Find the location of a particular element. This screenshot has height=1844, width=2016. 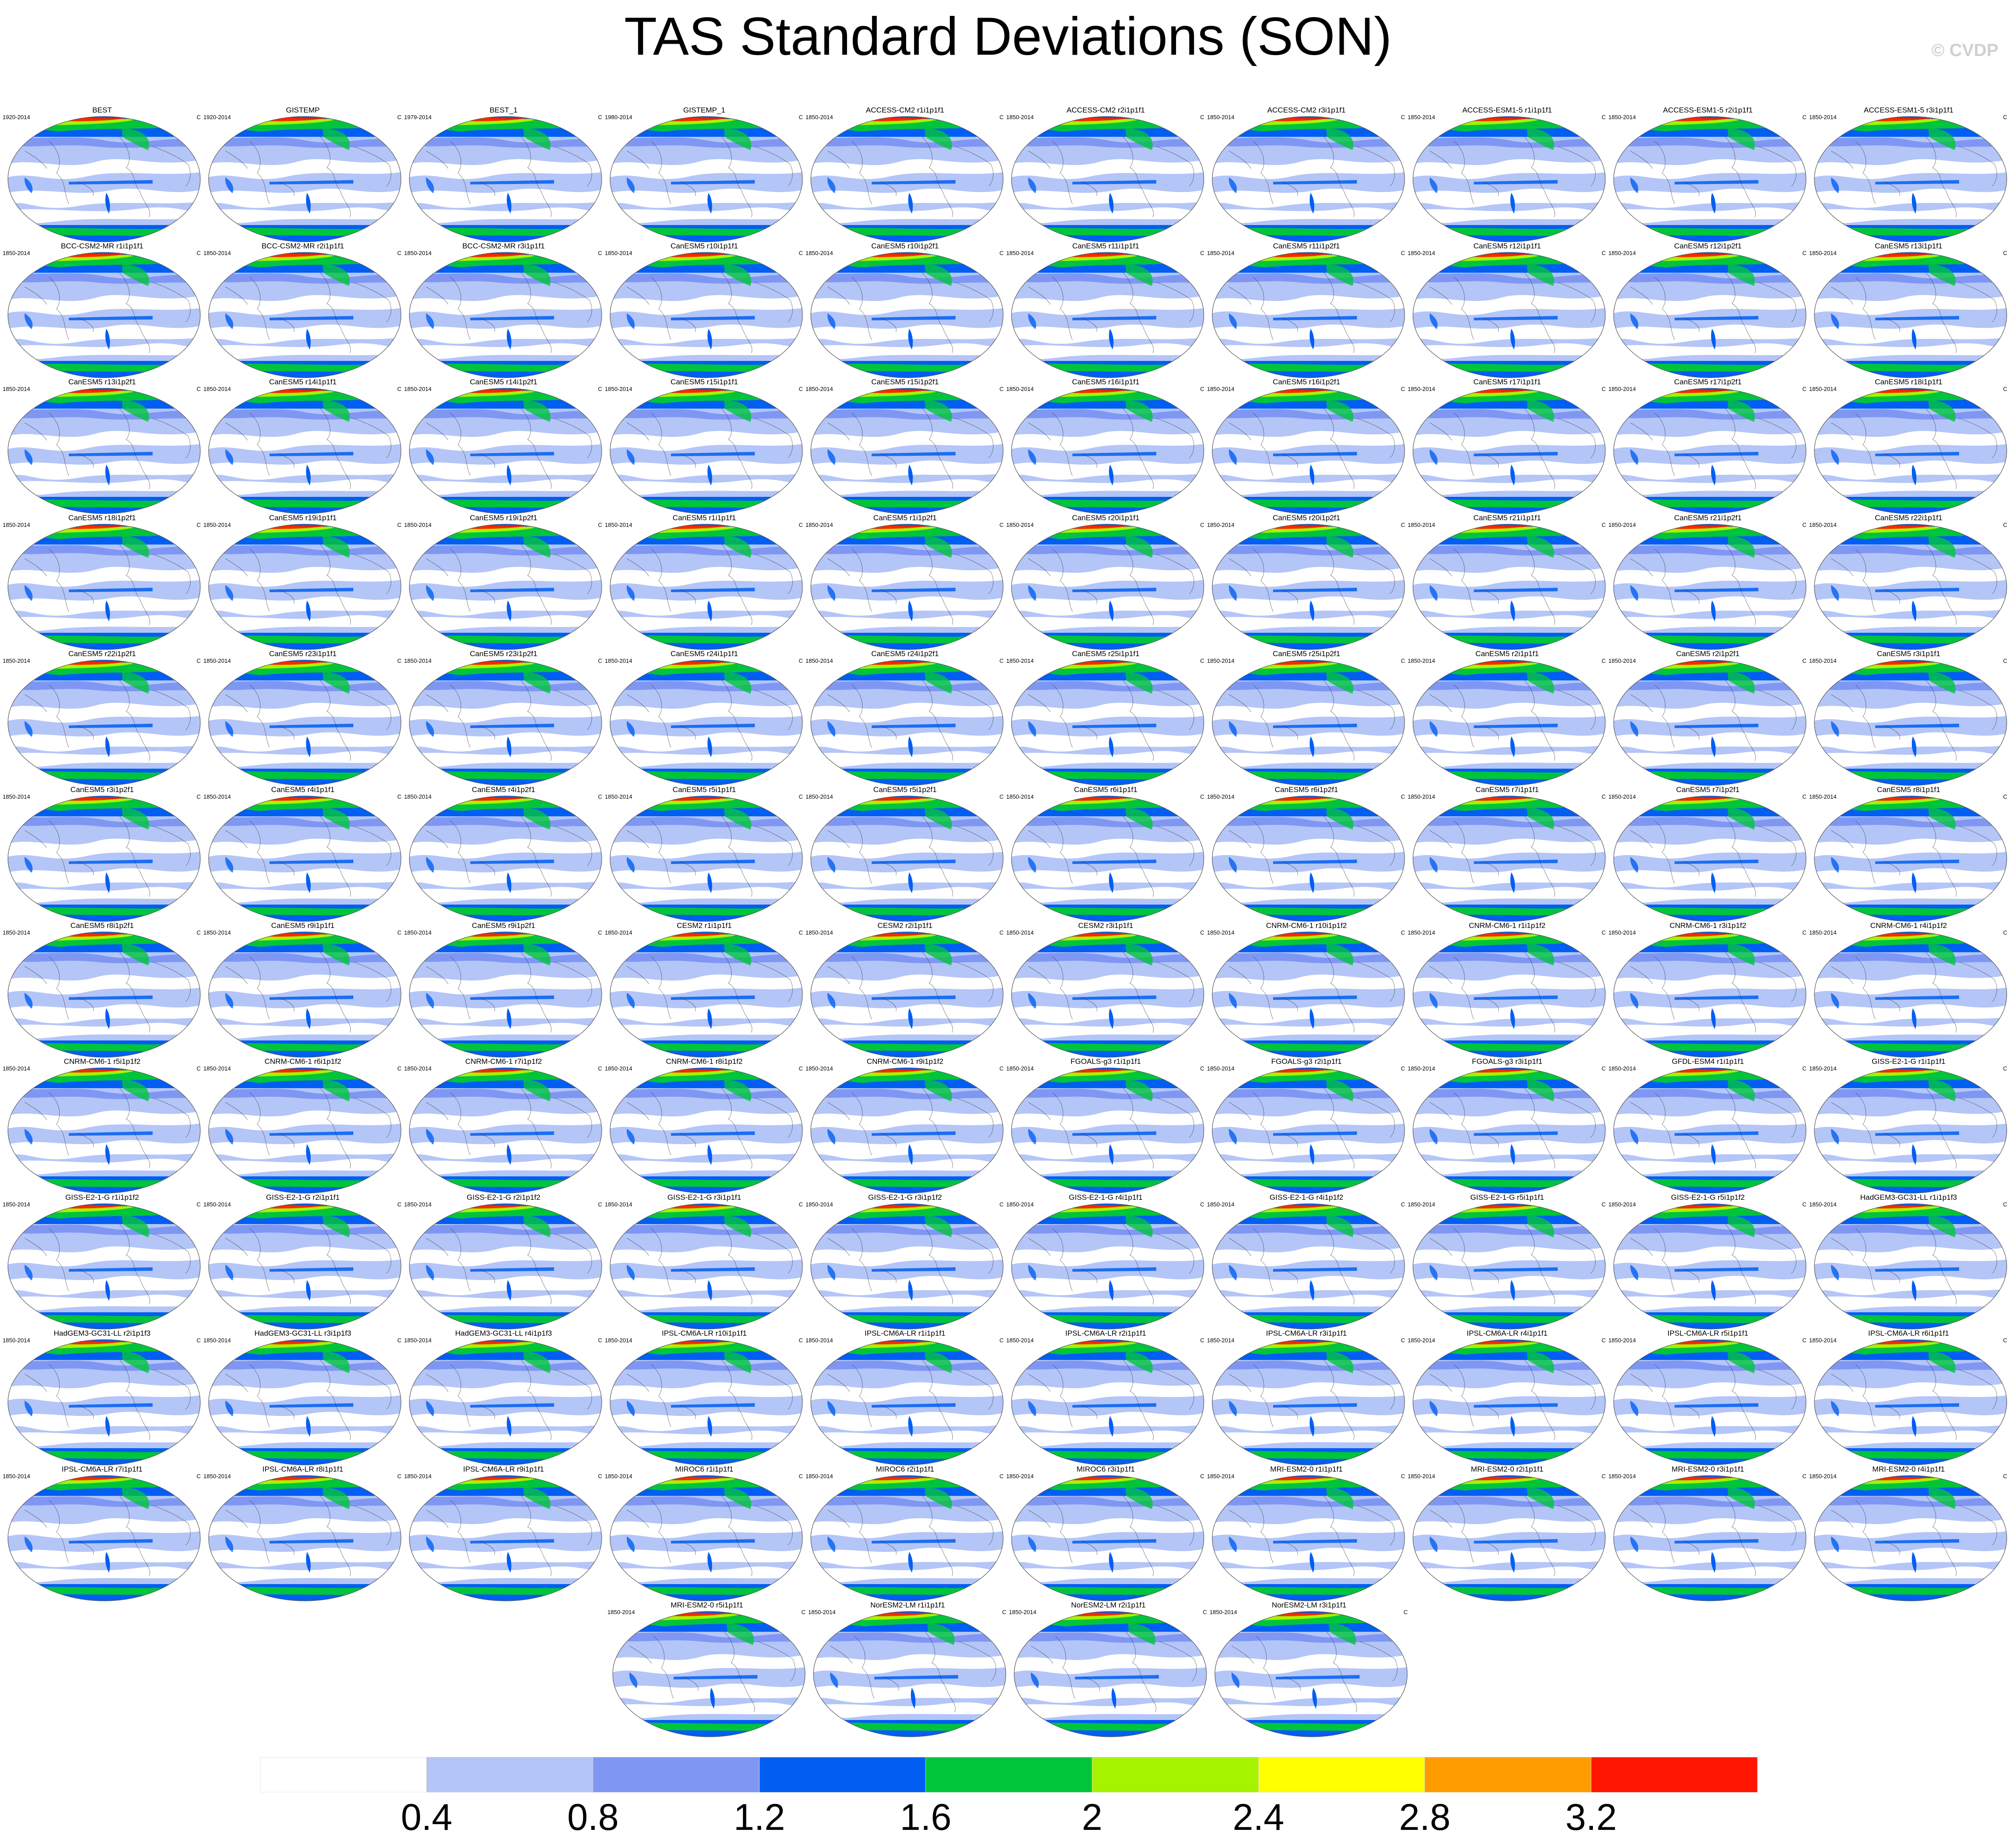

colorbar-tick-label: 0.8 is located at coordinates (593, 1817).